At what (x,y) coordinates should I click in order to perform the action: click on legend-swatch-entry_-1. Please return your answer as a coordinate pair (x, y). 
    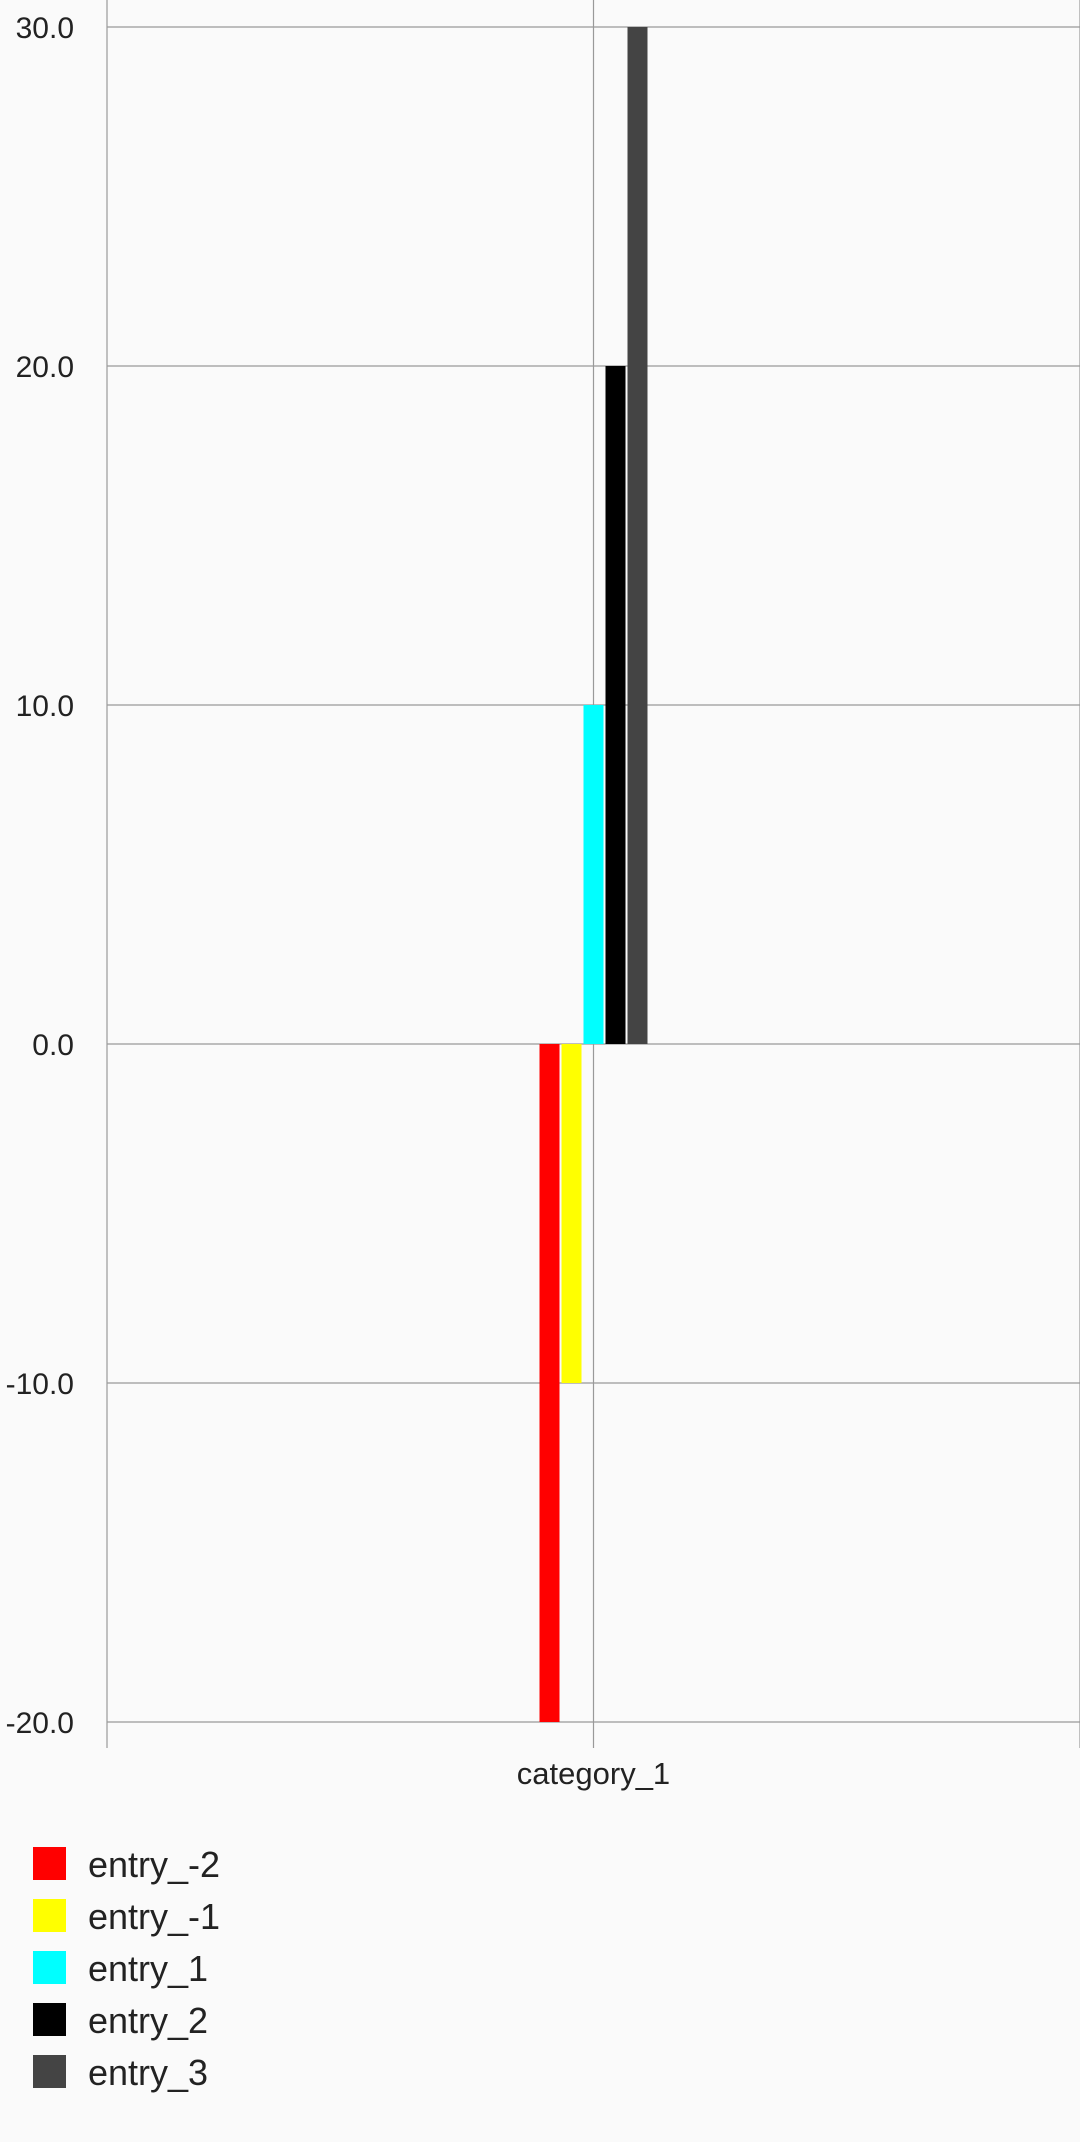
    Looking at the image, I should click on (49, 1915).